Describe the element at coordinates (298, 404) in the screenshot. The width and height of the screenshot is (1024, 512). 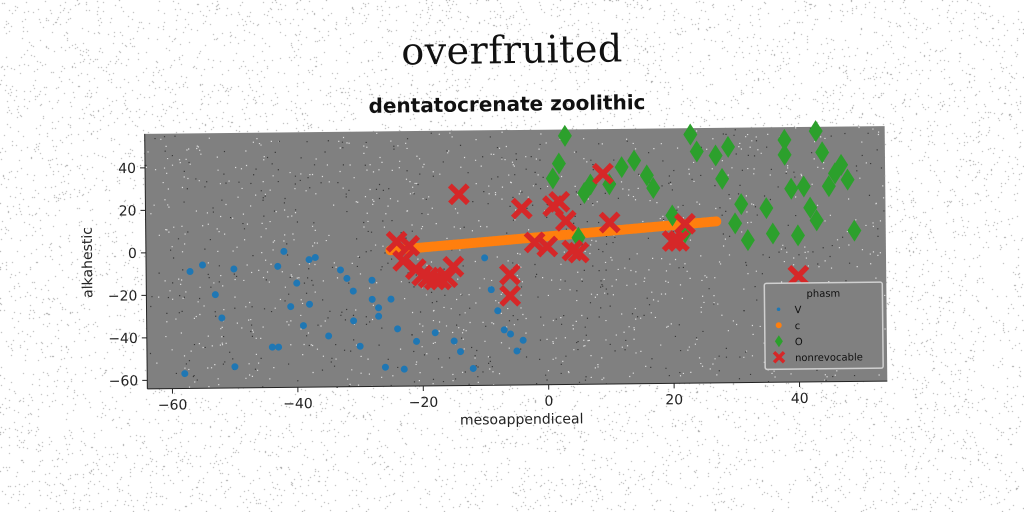
I see `x-tick-label: −40` at that location.